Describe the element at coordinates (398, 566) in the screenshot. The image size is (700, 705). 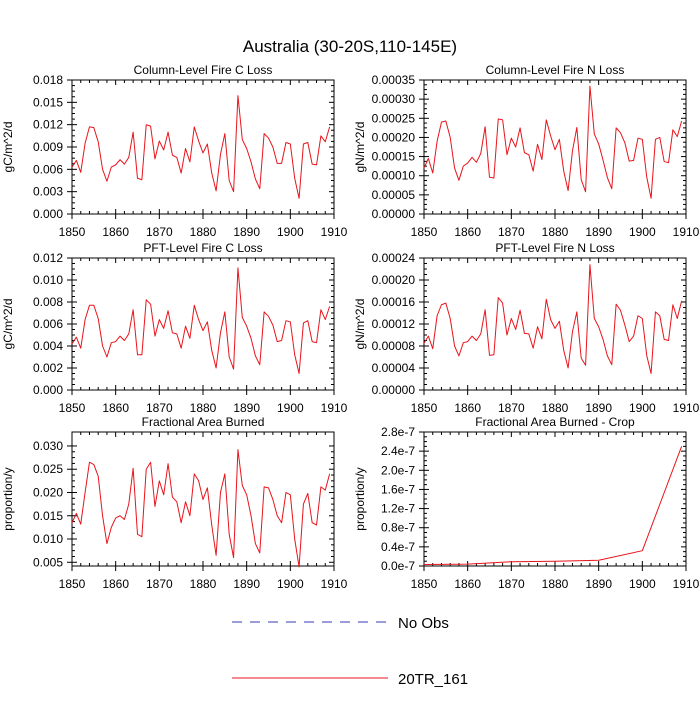
I see `y-tick-label: 0.0e-7` at that location.